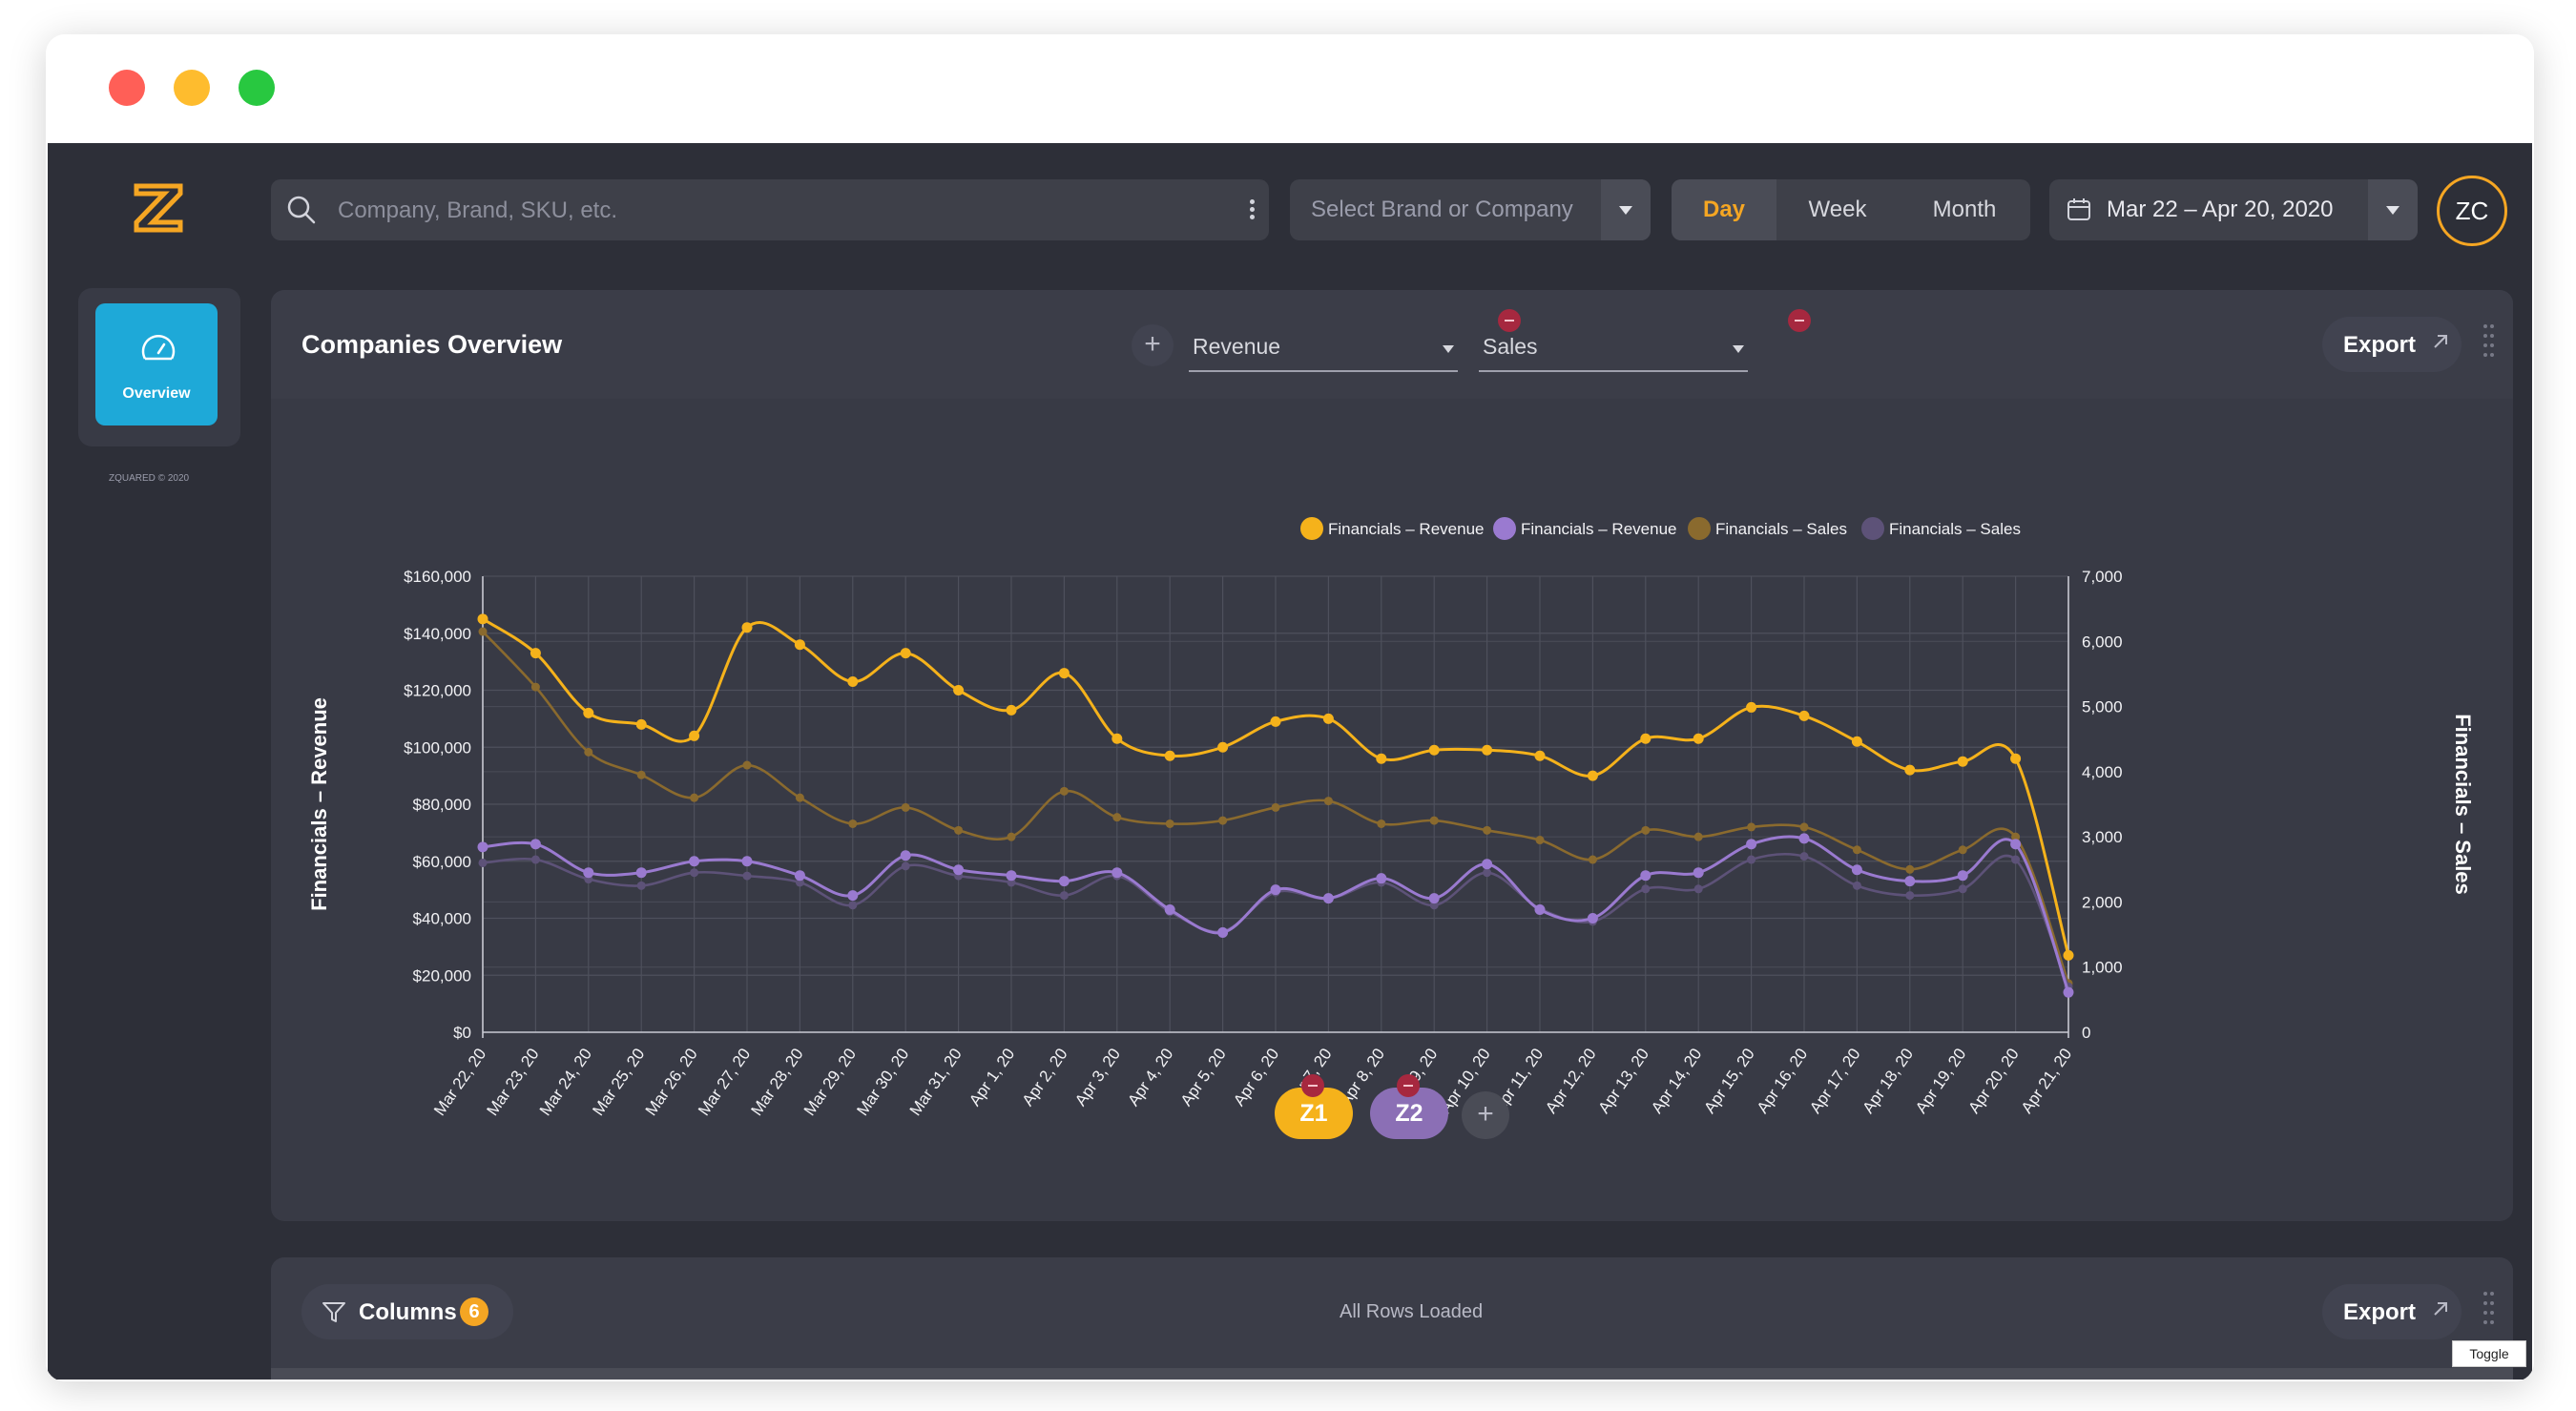 Image resolution: width=2576 pixels, height=1411 pixels. Describe the element at coordinates (127, 88) in the screenshot. I see `close-window-button` at that location.